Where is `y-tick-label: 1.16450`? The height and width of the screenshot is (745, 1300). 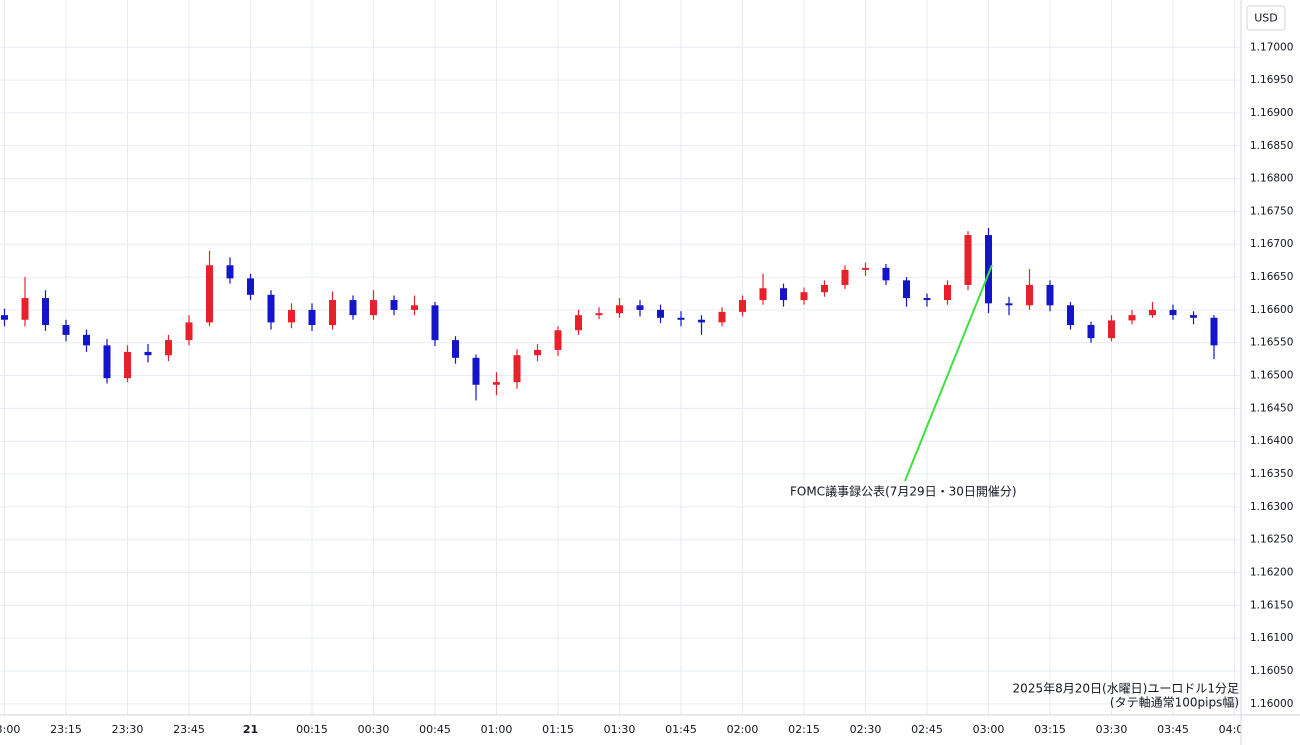 y-tick-label: 1.16450 is located at coordinates (1271, 408).